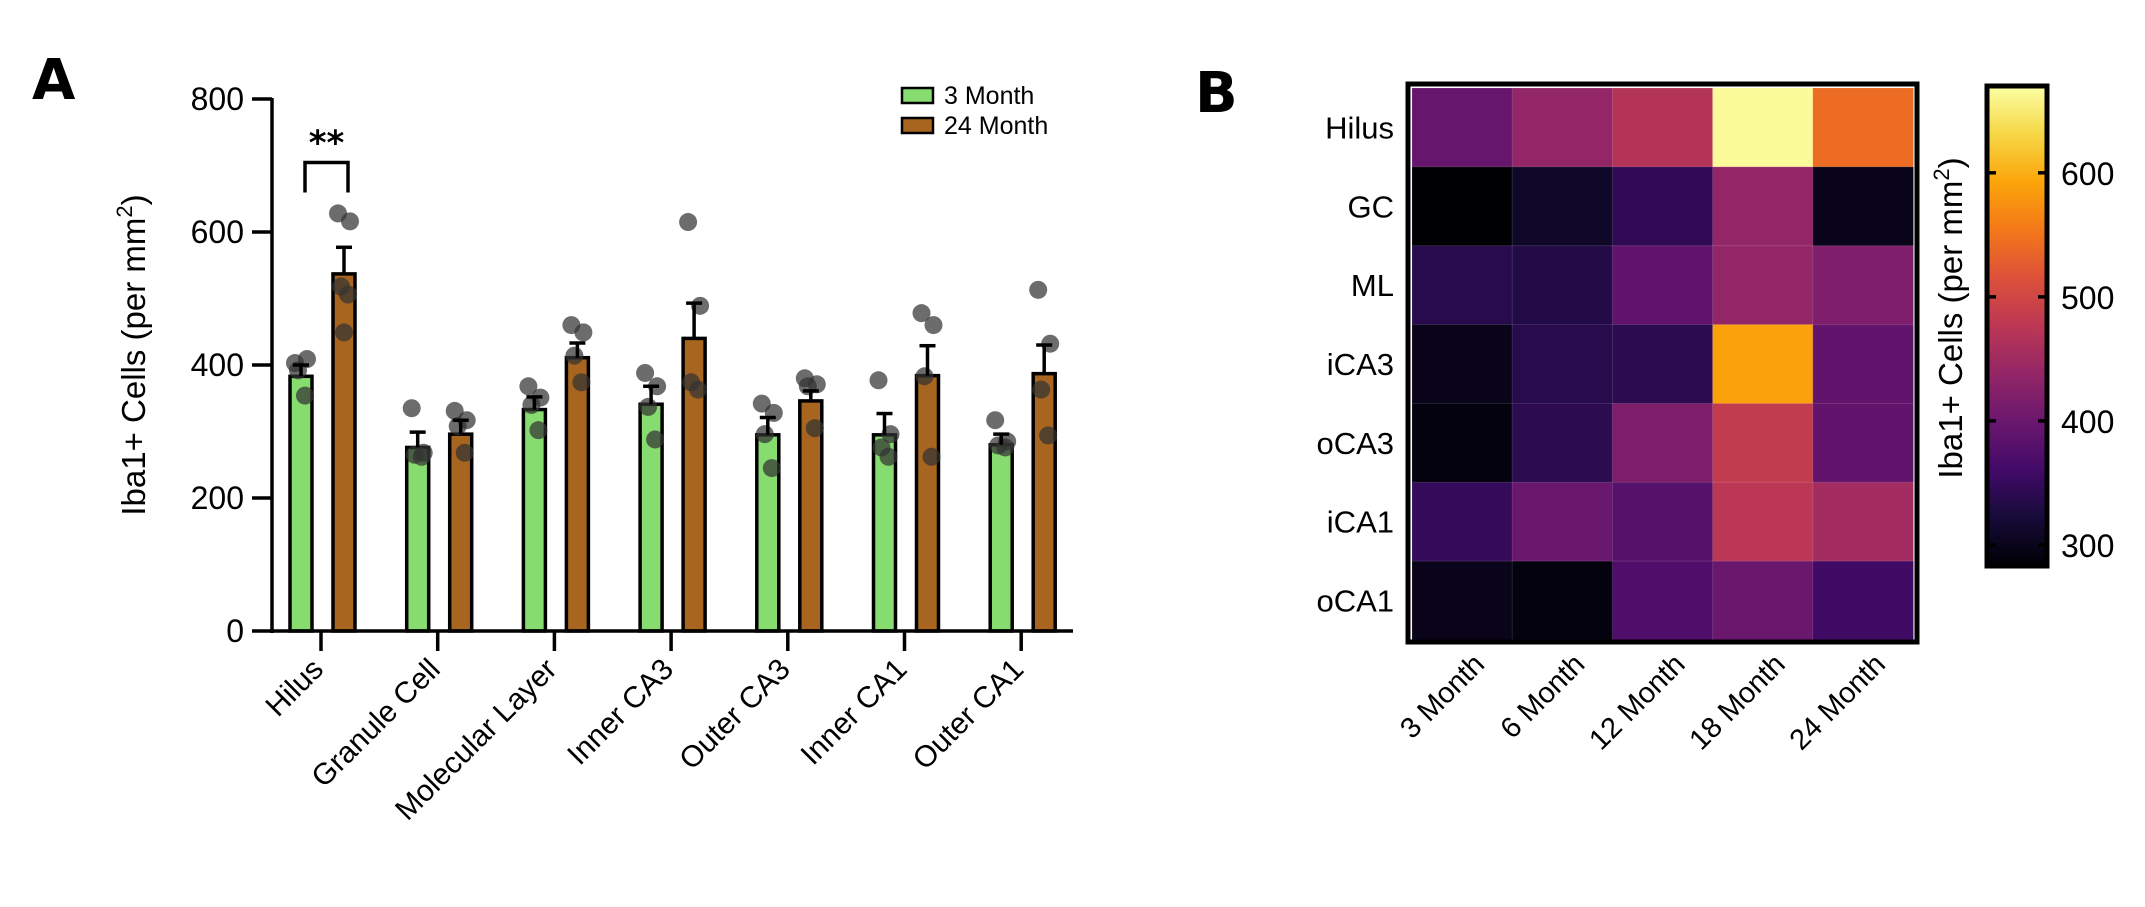  I want to click on heatmap-cell-oca1-24-month, so click(1863, 601).